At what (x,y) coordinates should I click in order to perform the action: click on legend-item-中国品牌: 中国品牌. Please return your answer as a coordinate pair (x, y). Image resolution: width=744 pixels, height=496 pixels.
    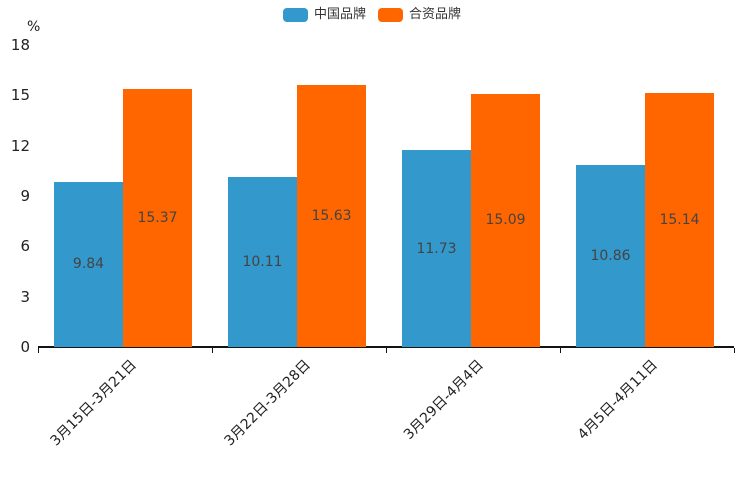
    Looking at the image, I should click on (324, 15).